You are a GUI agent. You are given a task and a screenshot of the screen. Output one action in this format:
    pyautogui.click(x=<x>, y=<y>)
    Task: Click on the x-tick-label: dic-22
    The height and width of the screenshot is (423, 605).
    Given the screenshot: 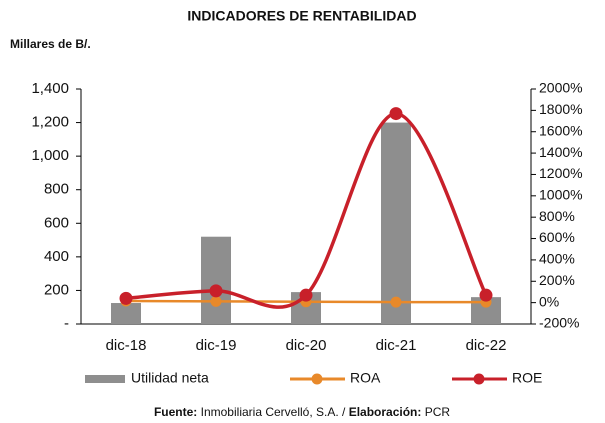 What is the action you would take?
    pyautogui.click(x=486, y=345)
    